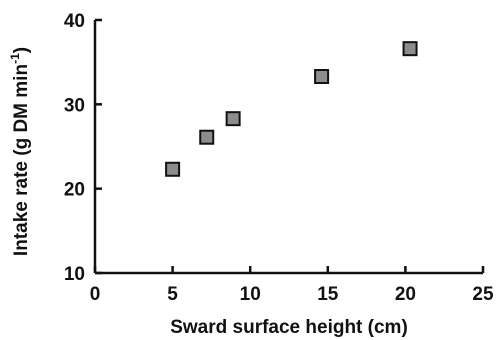 The height and width of the screenshot is (340, 498). Describe the element at coordinates (74, 190) in the screenshot. I see `y-tick-label: 20` at that location.